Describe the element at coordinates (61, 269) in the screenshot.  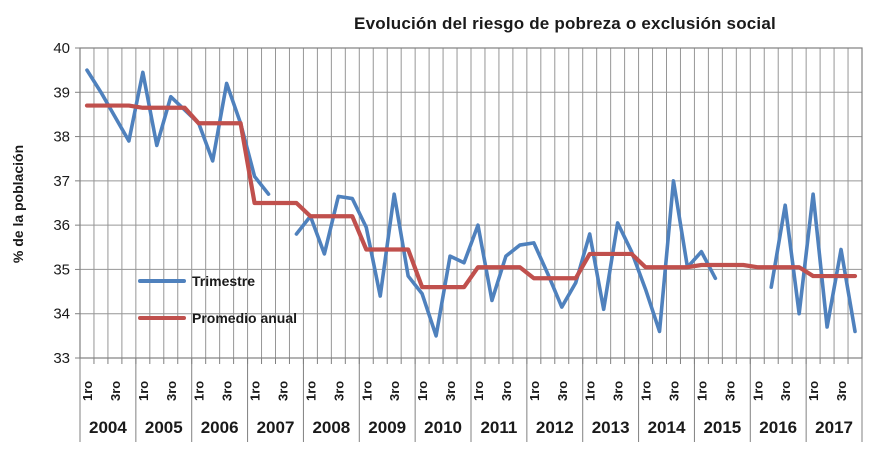
I see `y-tick-label: 35` at that location.